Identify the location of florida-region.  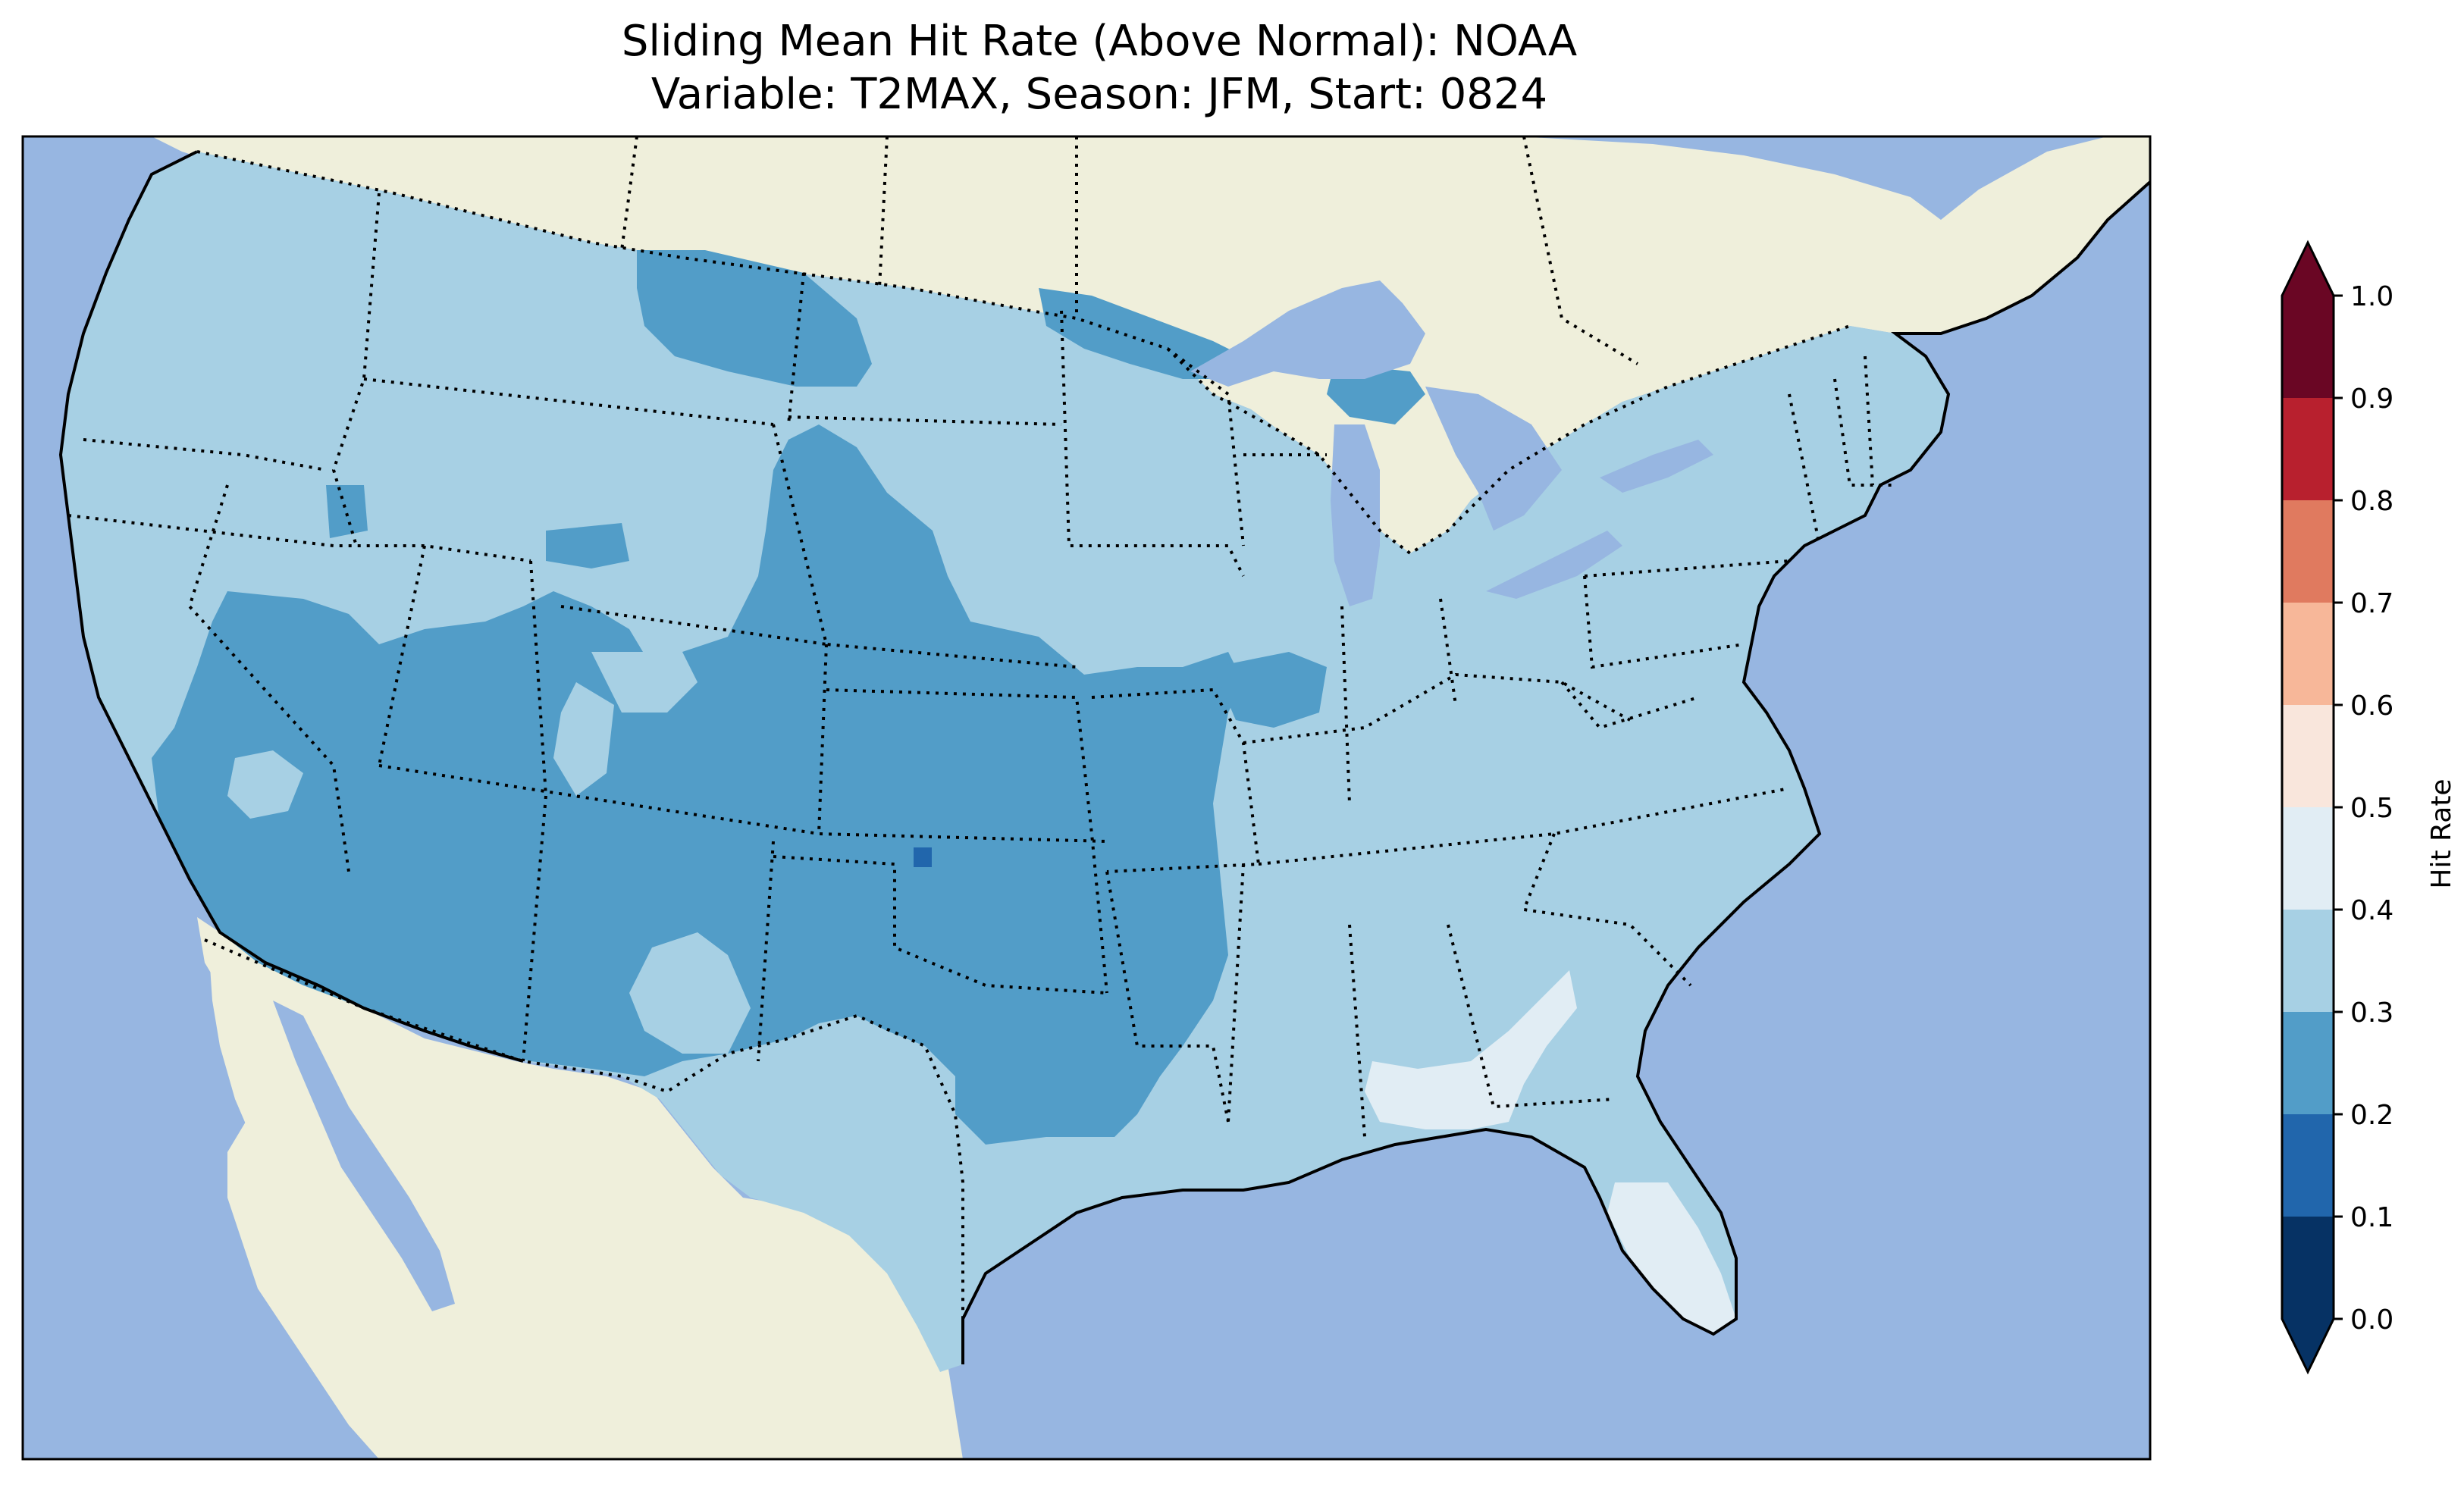
(1672, 1258).